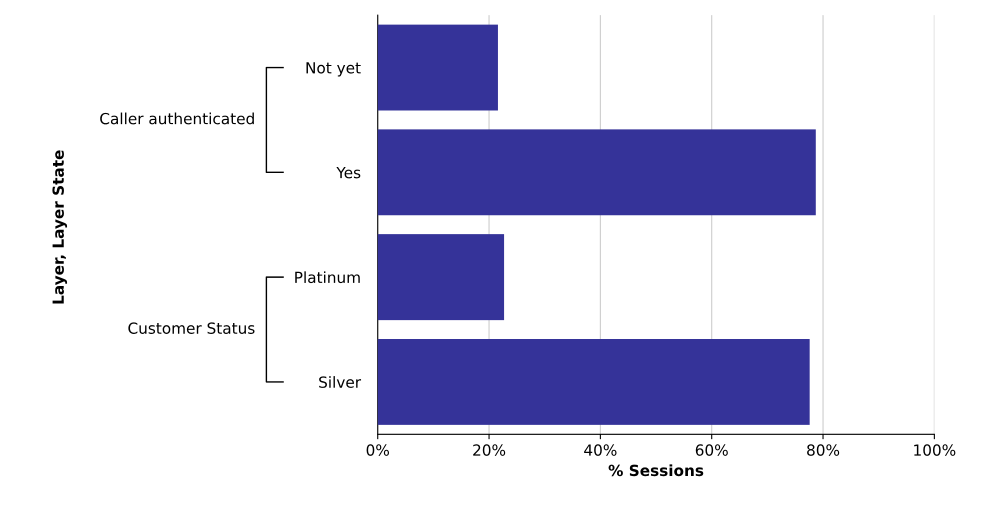 This screenshot has width=994, height=505. Describe the element at coordinates (712, 450) in the screenshot. I see `x-tick-label: 60%` at that location.